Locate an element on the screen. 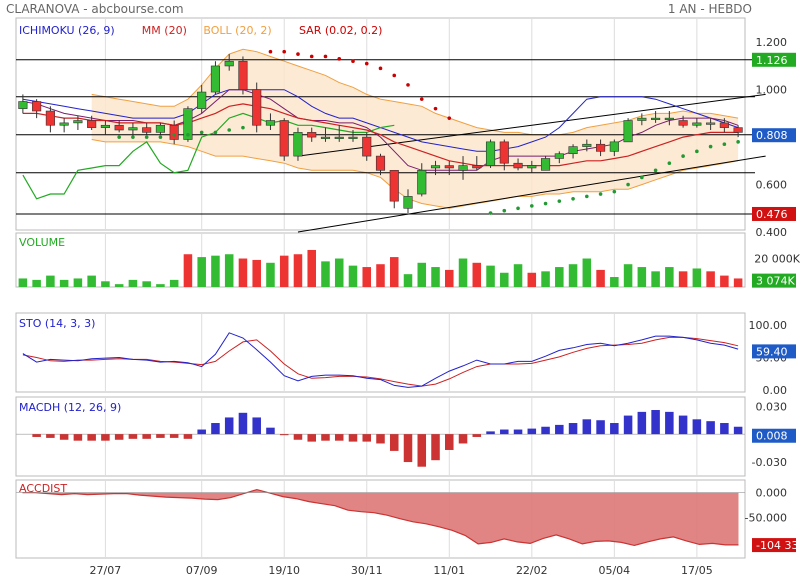  accdist-badge-bg is located at coordinates (774, 545).